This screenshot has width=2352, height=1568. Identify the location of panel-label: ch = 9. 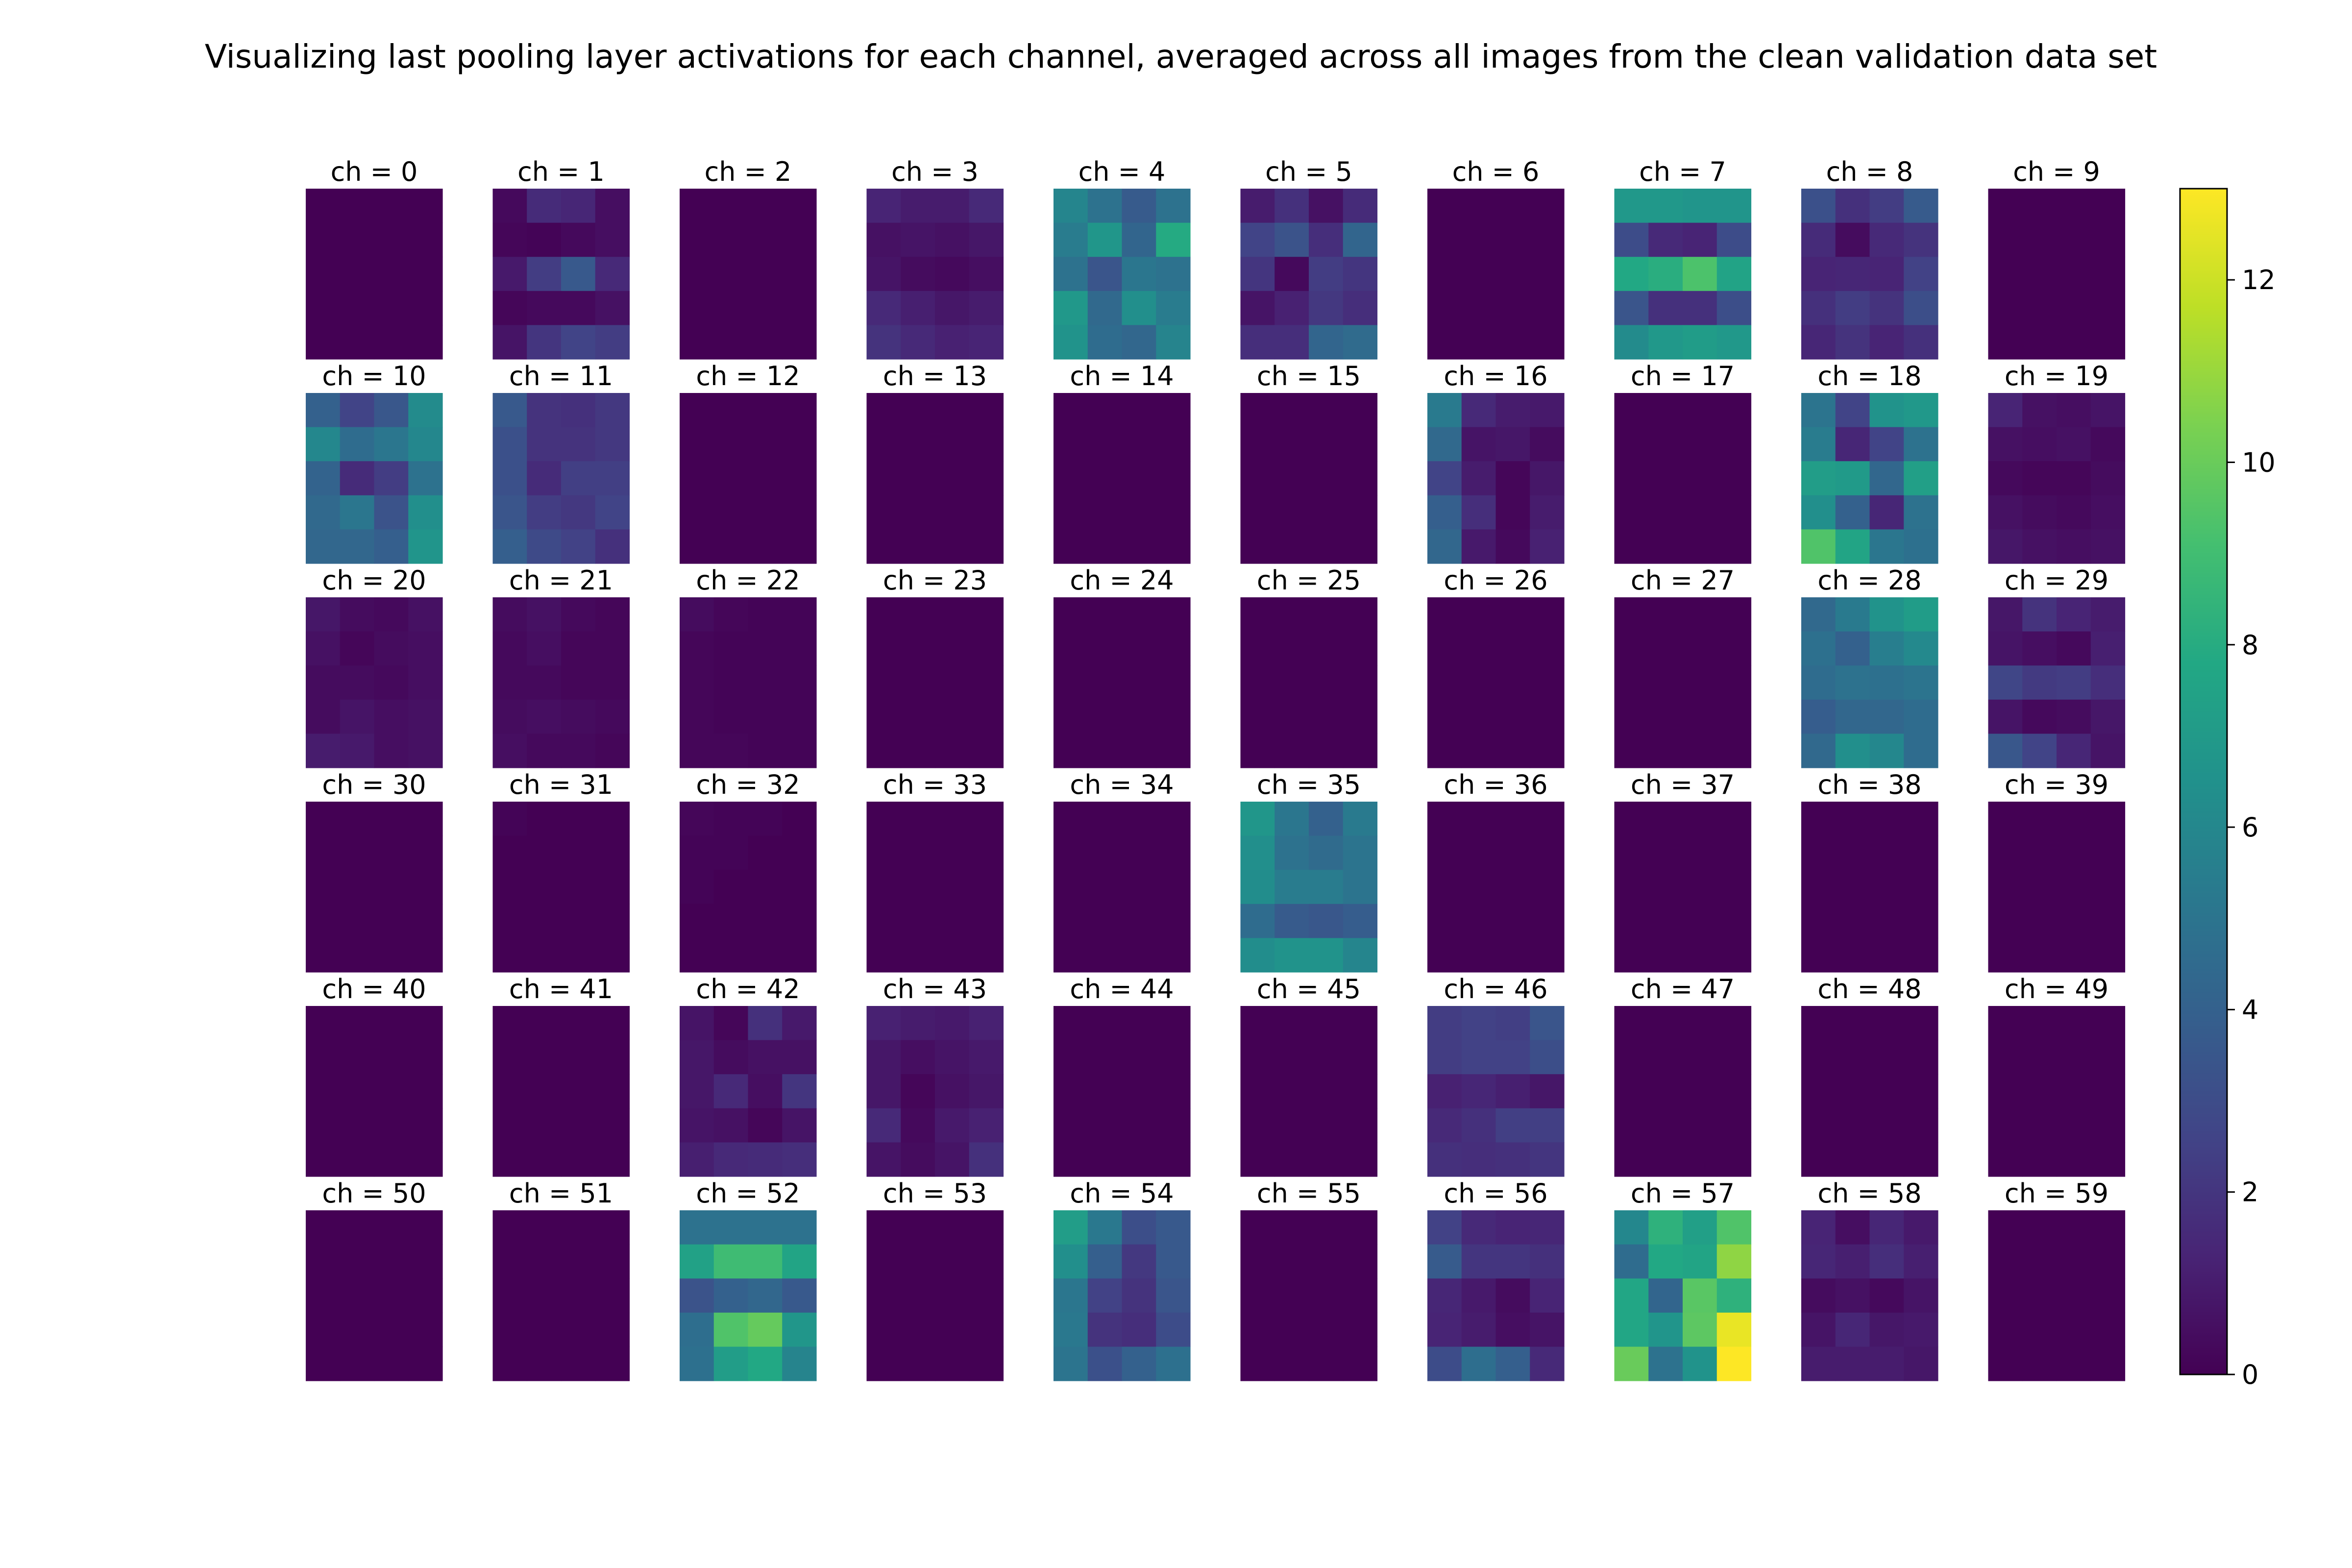
(2056, 171).